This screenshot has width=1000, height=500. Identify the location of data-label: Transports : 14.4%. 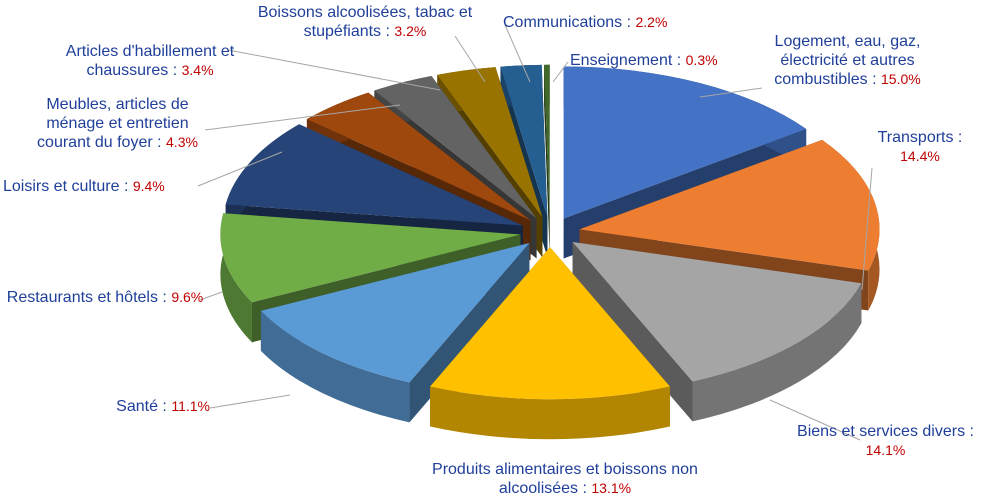
(920, 147).